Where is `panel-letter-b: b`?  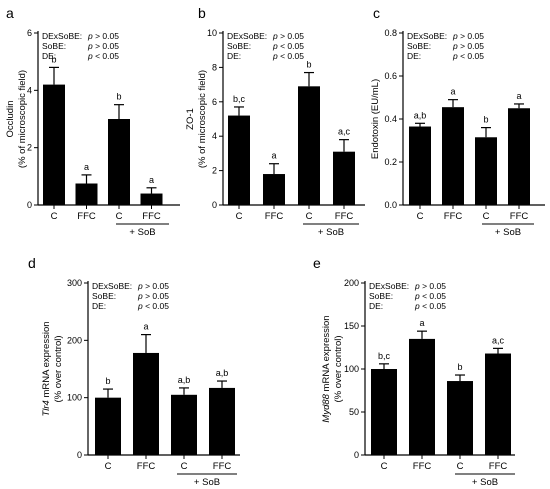
panel-letter-b: b is located at coordinates (202, 13).